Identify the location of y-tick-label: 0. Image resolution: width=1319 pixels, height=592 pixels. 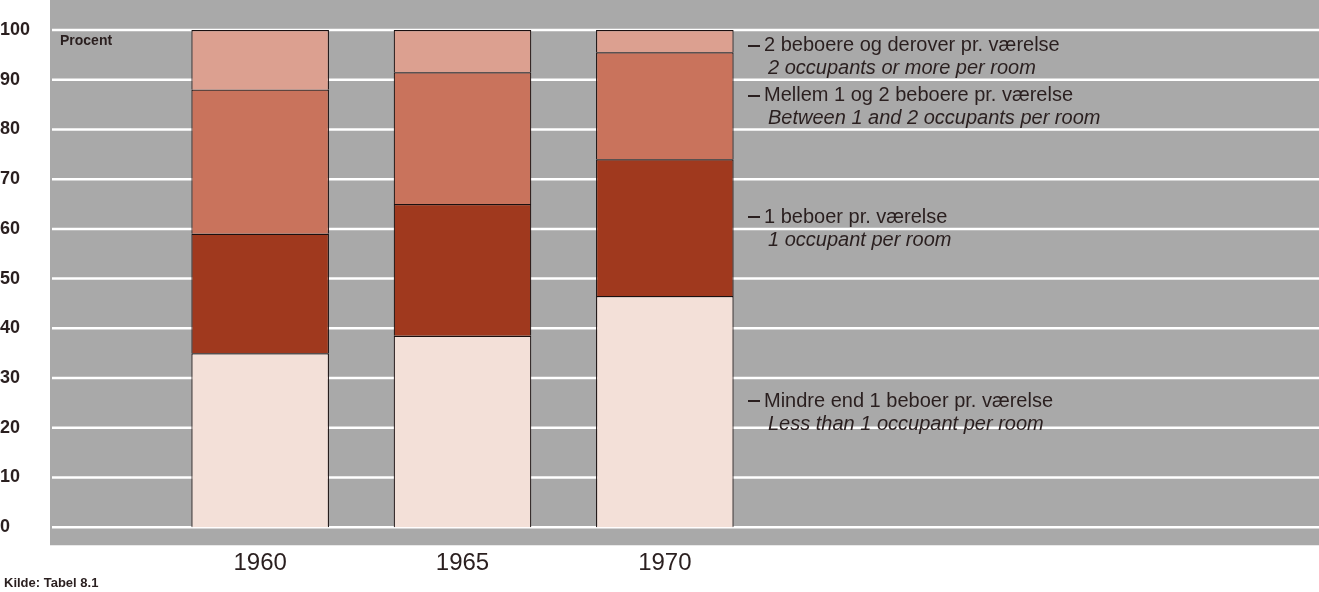
(5, 526).